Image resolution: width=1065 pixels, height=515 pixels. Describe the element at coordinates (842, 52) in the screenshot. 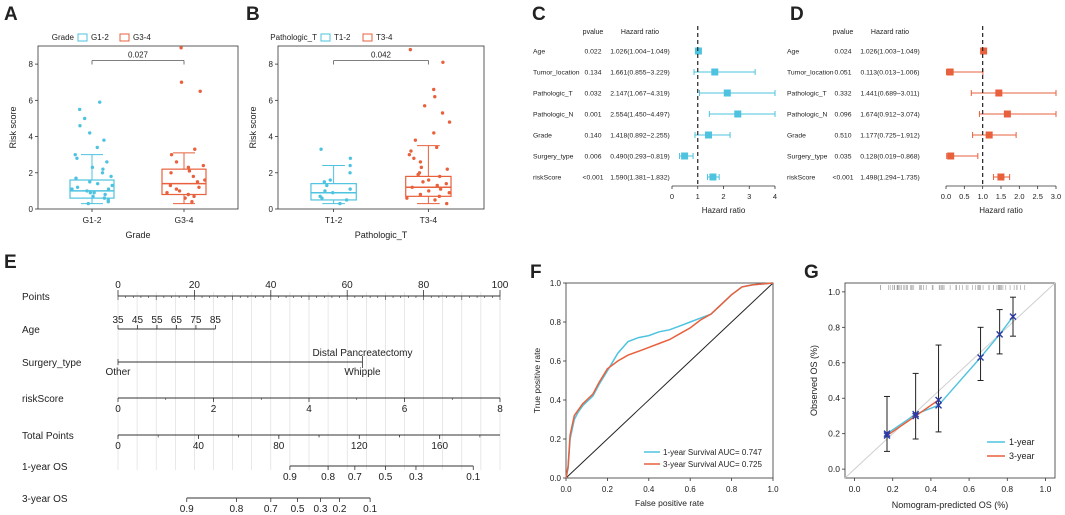

I see `panel-d-row-pvalue: 0.024` at that location.